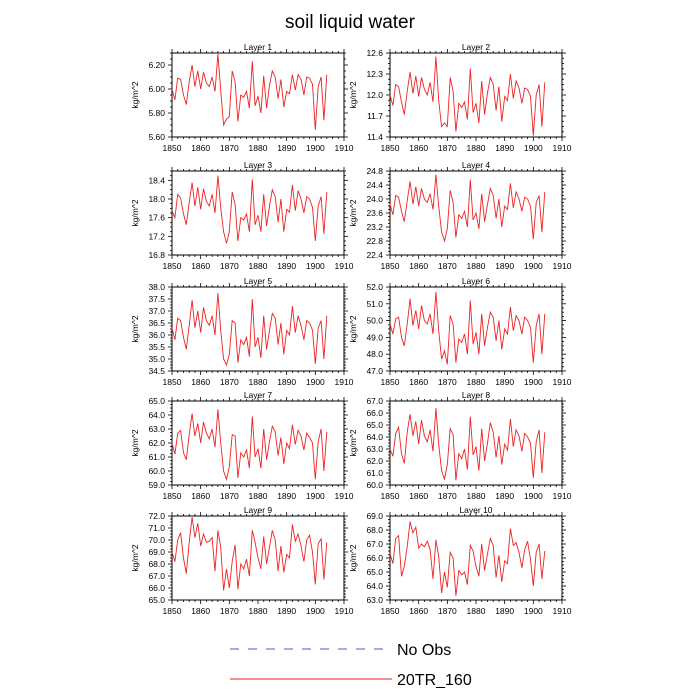 Image resolution: width=700 pixels, height=700 pixels. I want to click on panel-title: Layer 6, so click(476, 281).